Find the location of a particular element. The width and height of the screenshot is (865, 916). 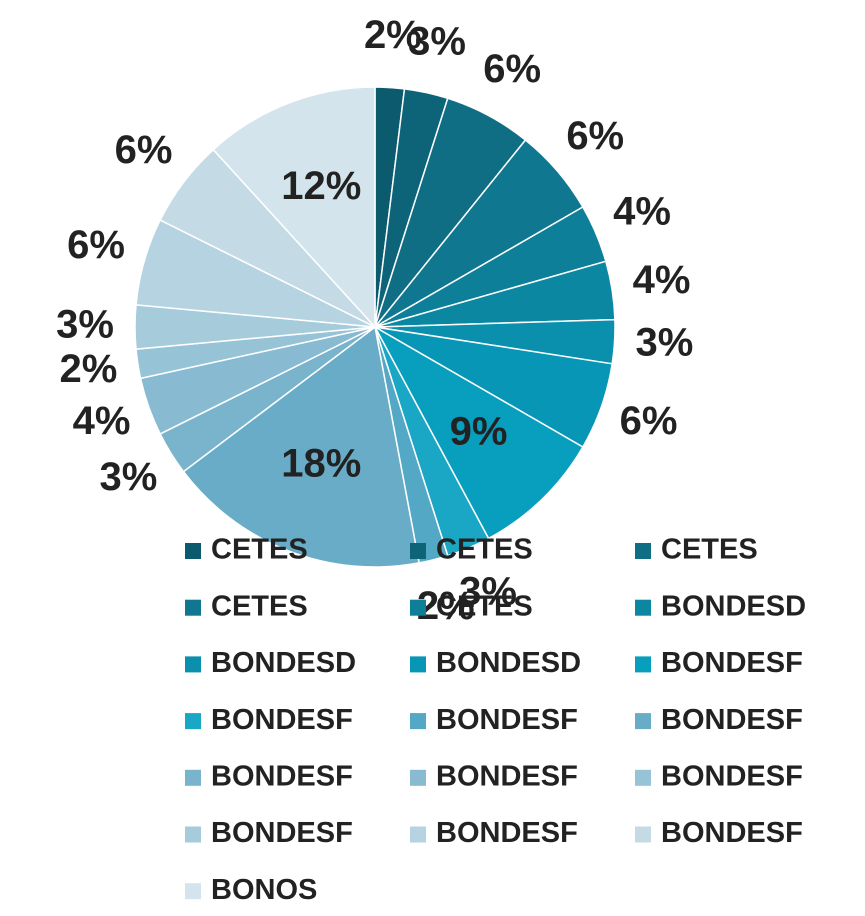

data-label: 12% is located at coordinates (321, 186).